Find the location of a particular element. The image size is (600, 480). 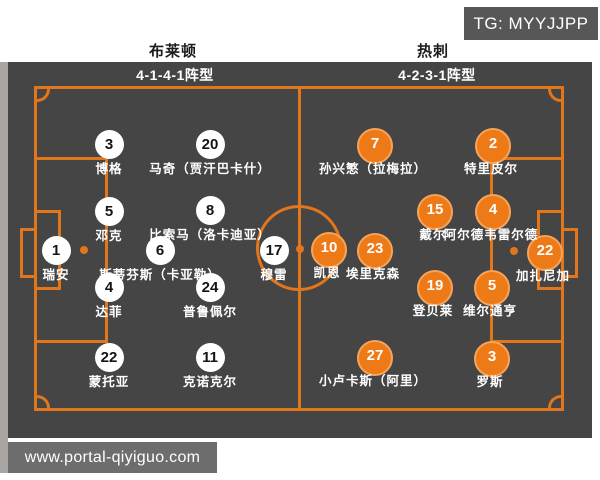

player-marker-home-5: 5 is located at coordinates (109, 211).